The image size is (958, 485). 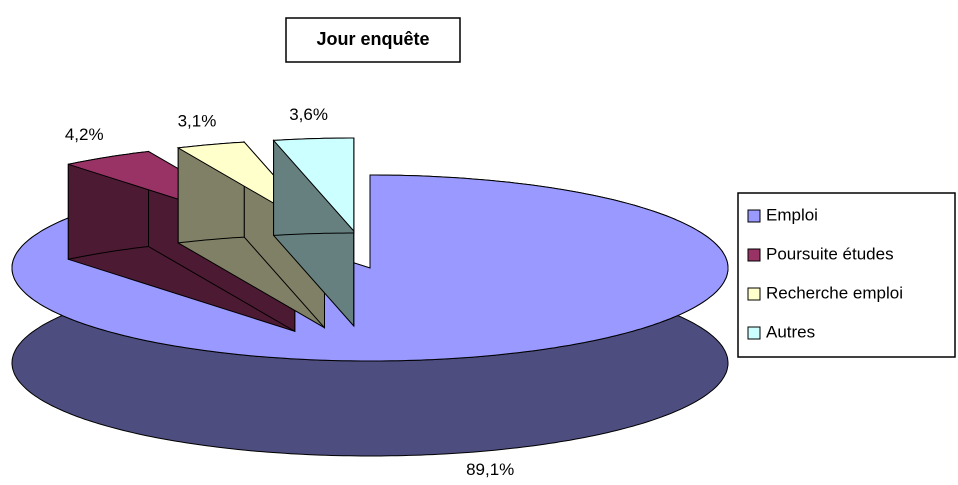 What do you see at coordinates (792, 214) in the screenshot?
I see `legend-label: Emploi` at bounding box center [792, 214].